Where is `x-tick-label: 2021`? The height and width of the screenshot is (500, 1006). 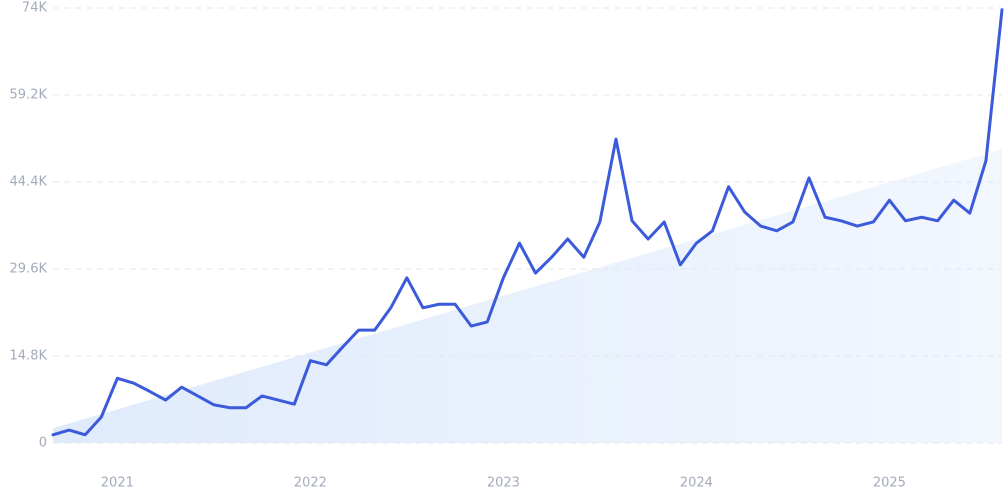
x-tick-label: 2021 is located at coordinates (117, 483).